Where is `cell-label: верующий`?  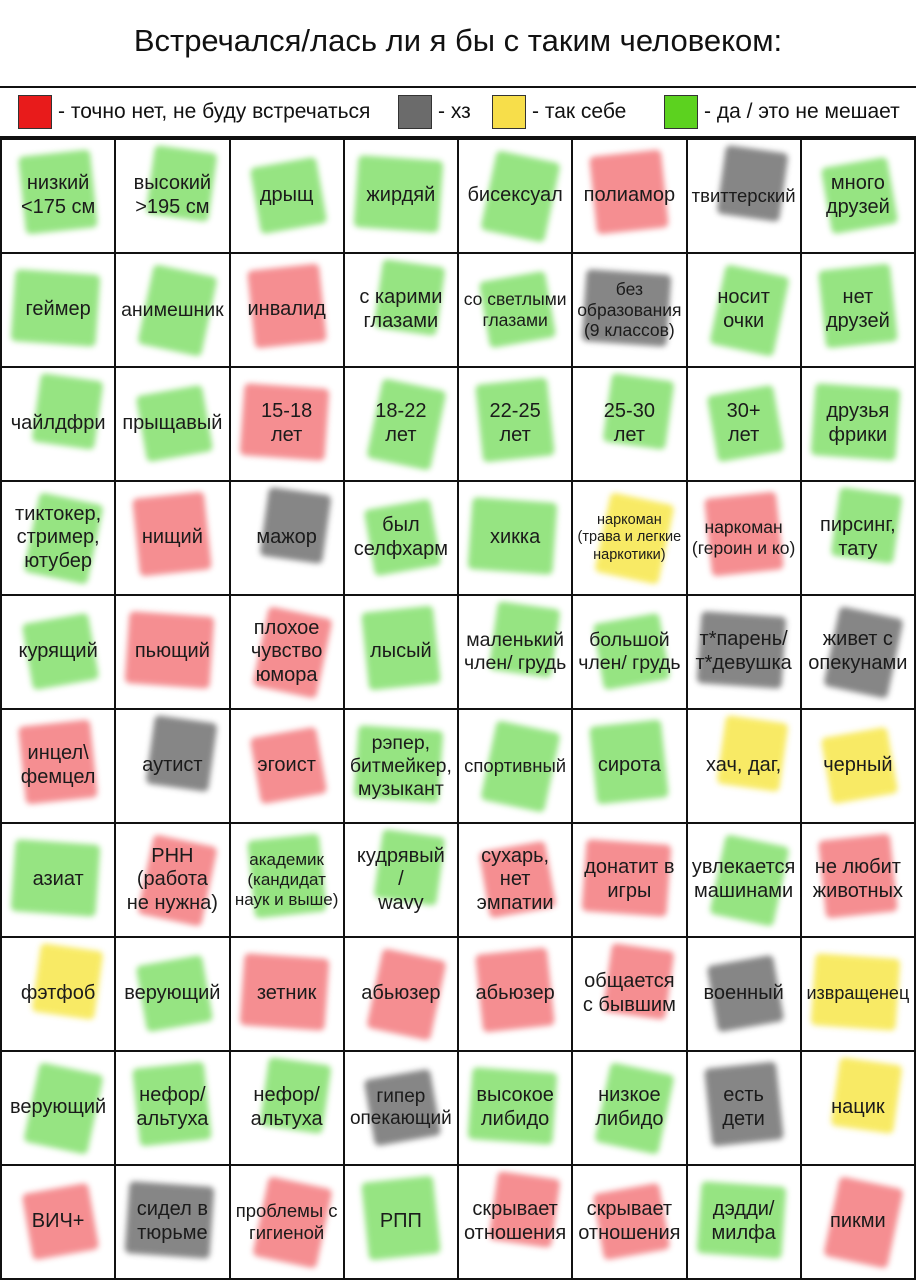
cell-label: верующий is located at coordinates (172, 993).